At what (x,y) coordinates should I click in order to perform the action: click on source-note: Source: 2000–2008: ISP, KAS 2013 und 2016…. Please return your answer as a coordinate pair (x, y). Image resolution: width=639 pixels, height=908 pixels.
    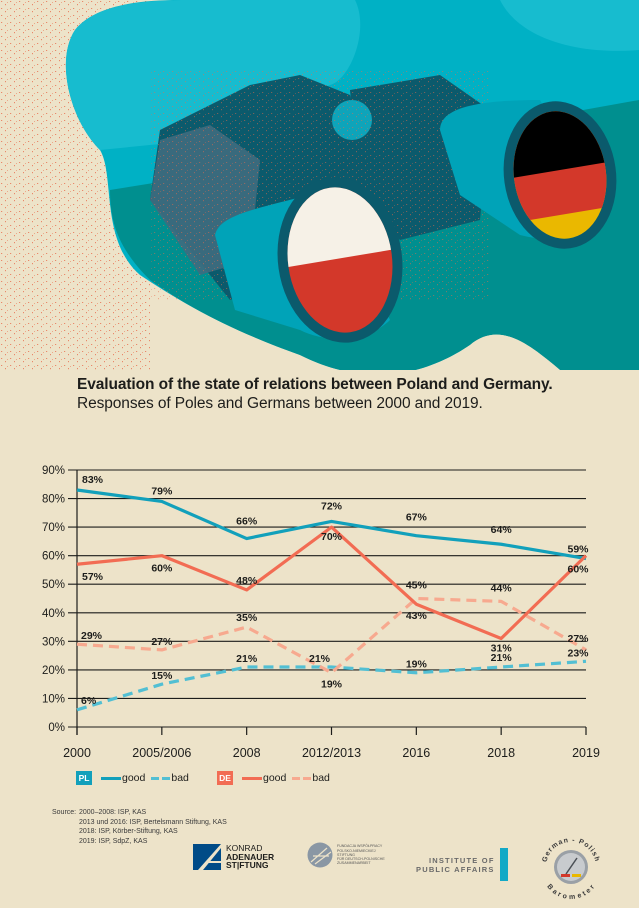
    Looking at the image, I should click on (139, 827).